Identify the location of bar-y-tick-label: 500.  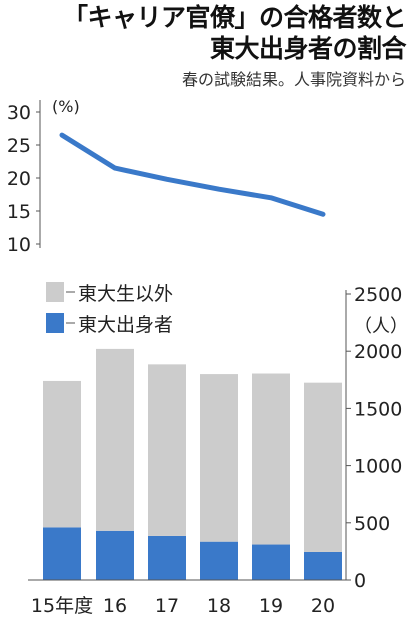
(372, 524).